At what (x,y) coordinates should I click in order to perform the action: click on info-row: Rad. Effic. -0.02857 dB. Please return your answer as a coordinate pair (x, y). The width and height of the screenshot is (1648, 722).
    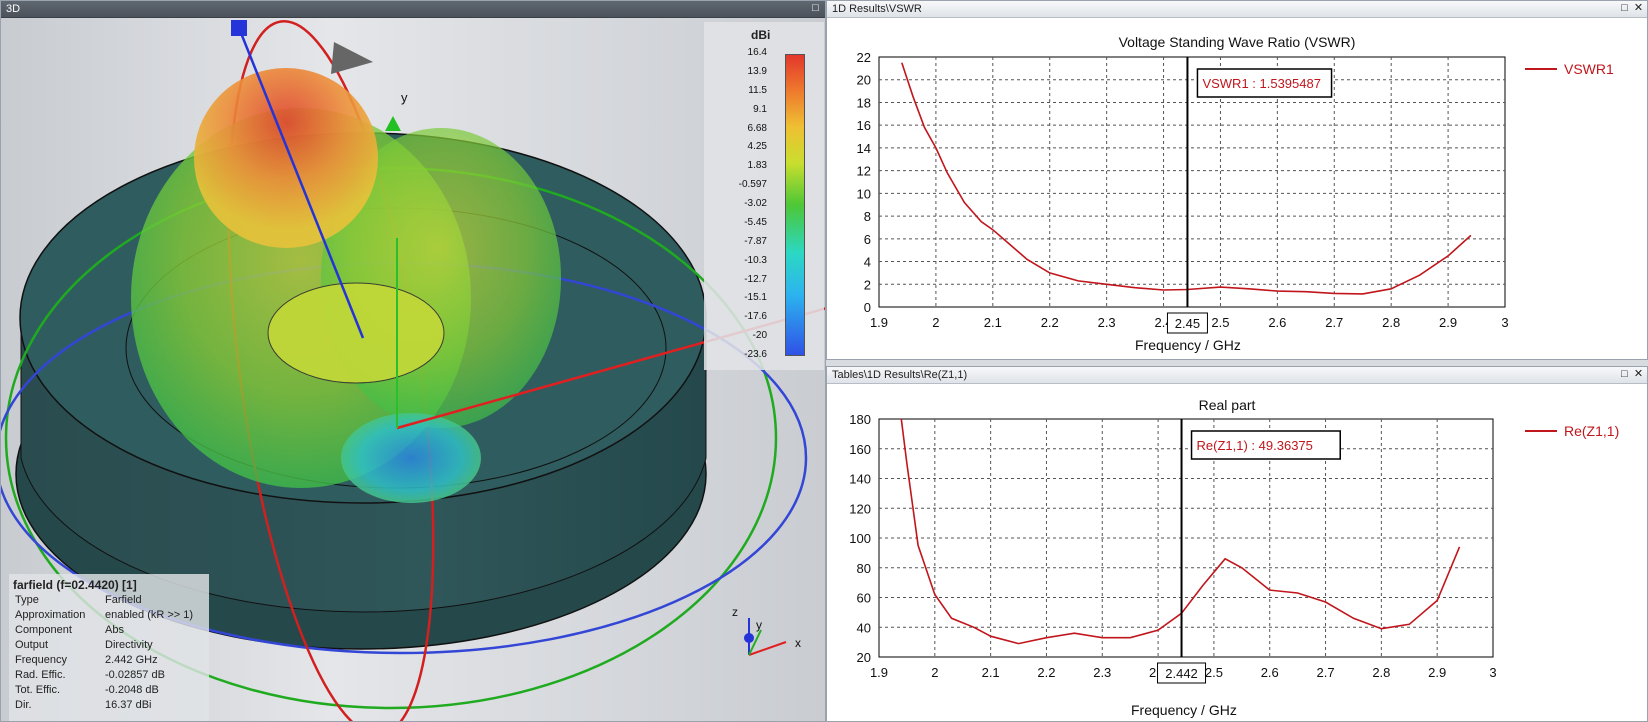
    Looking at the image, I should click on (109, 676).